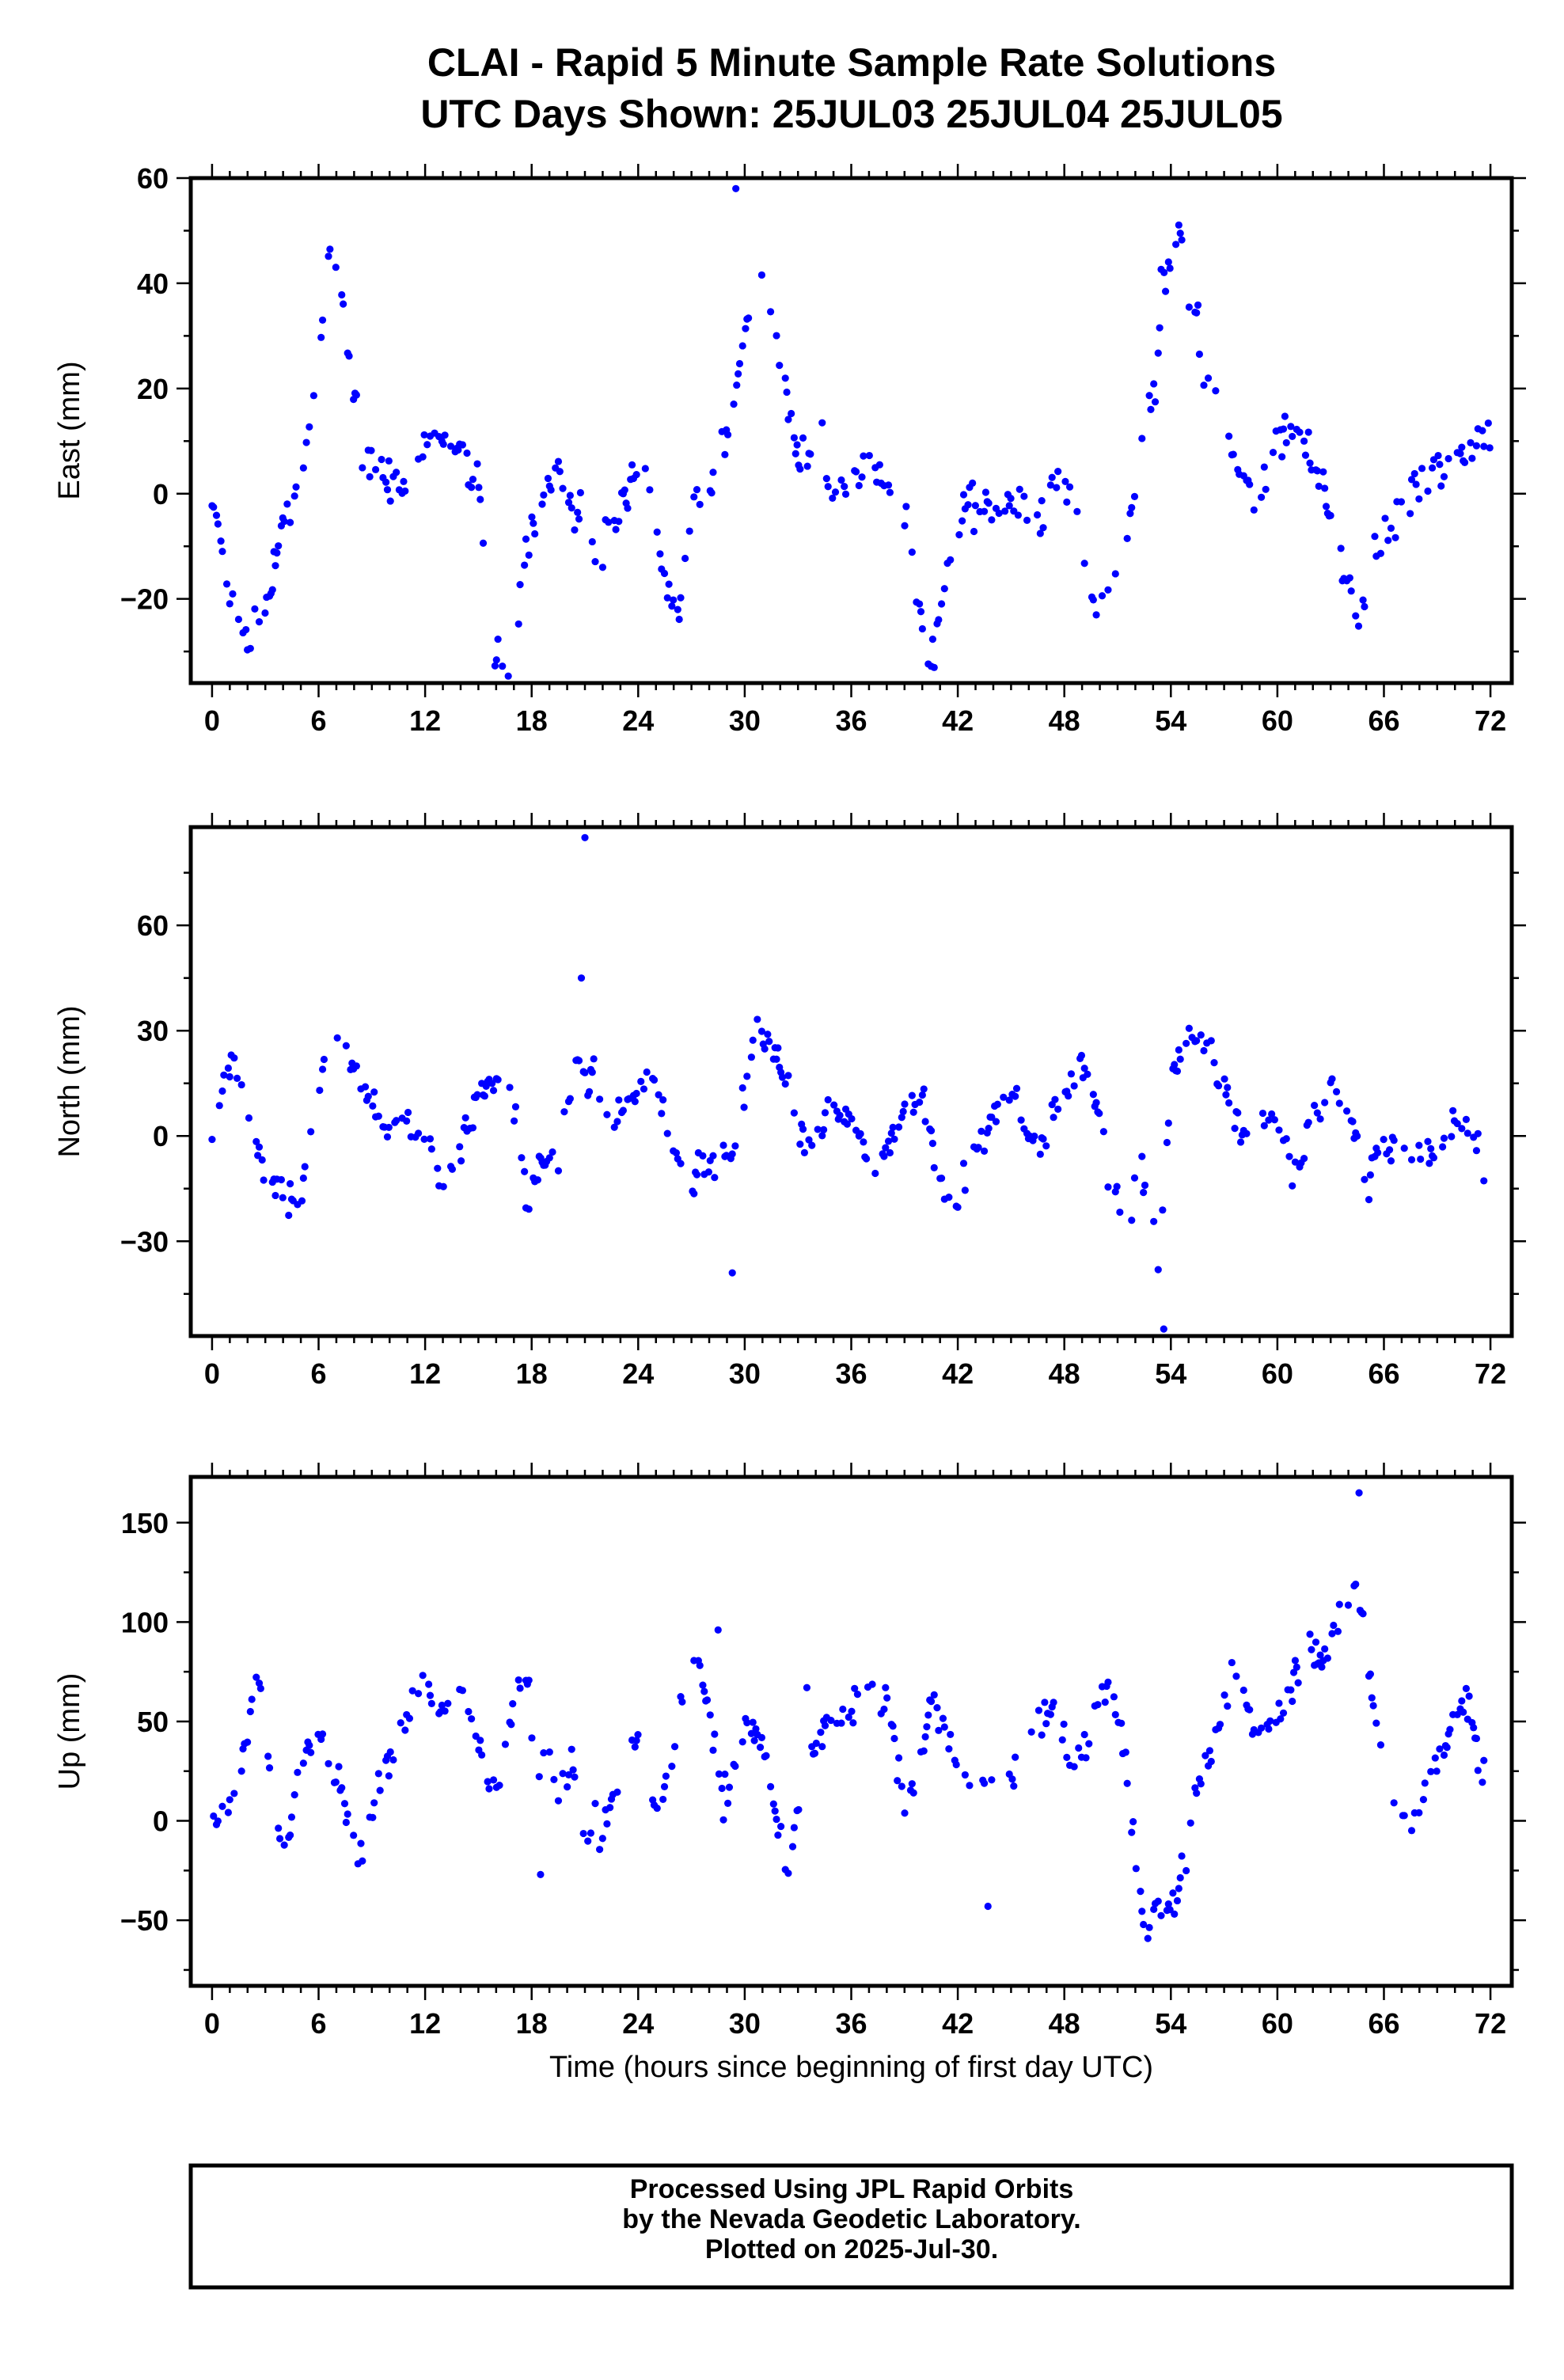 This screenshot has width=1564, height=2380. What do you see at coordinates (602, 567) in the screenshot?
I see `east-outlier-point` at bounding box center [602, 567].